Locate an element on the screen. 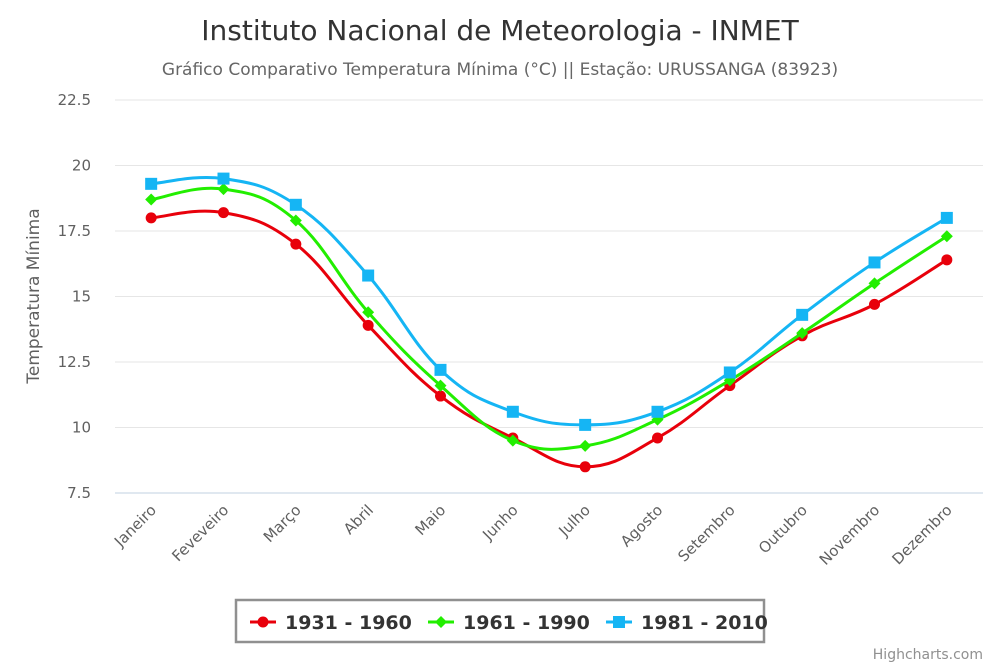 The image size is (1000, 667). y-tick-label: 10 is located at coordinates (81, 428).